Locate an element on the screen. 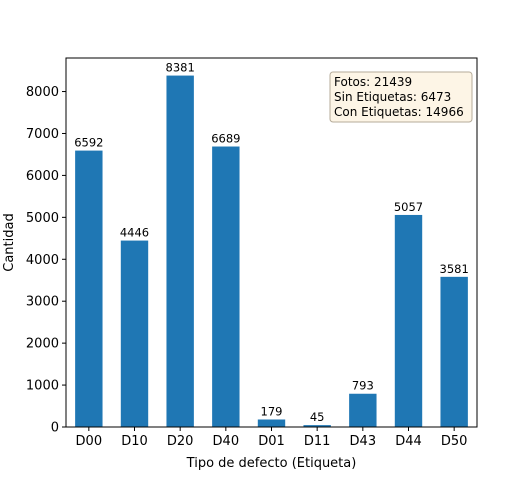  bar-d44 is located at coordinates (408, 320).